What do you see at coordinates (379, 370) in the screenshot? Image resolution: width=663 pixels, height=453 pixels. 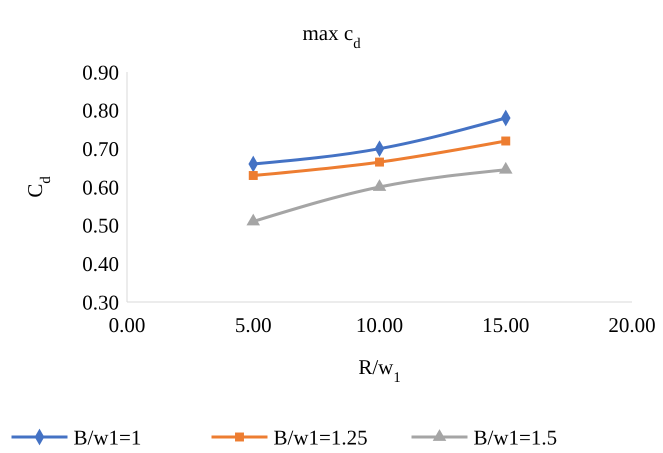 I see `x-axis-title: R/w$_{1}$` at bounding box center [379, 370].